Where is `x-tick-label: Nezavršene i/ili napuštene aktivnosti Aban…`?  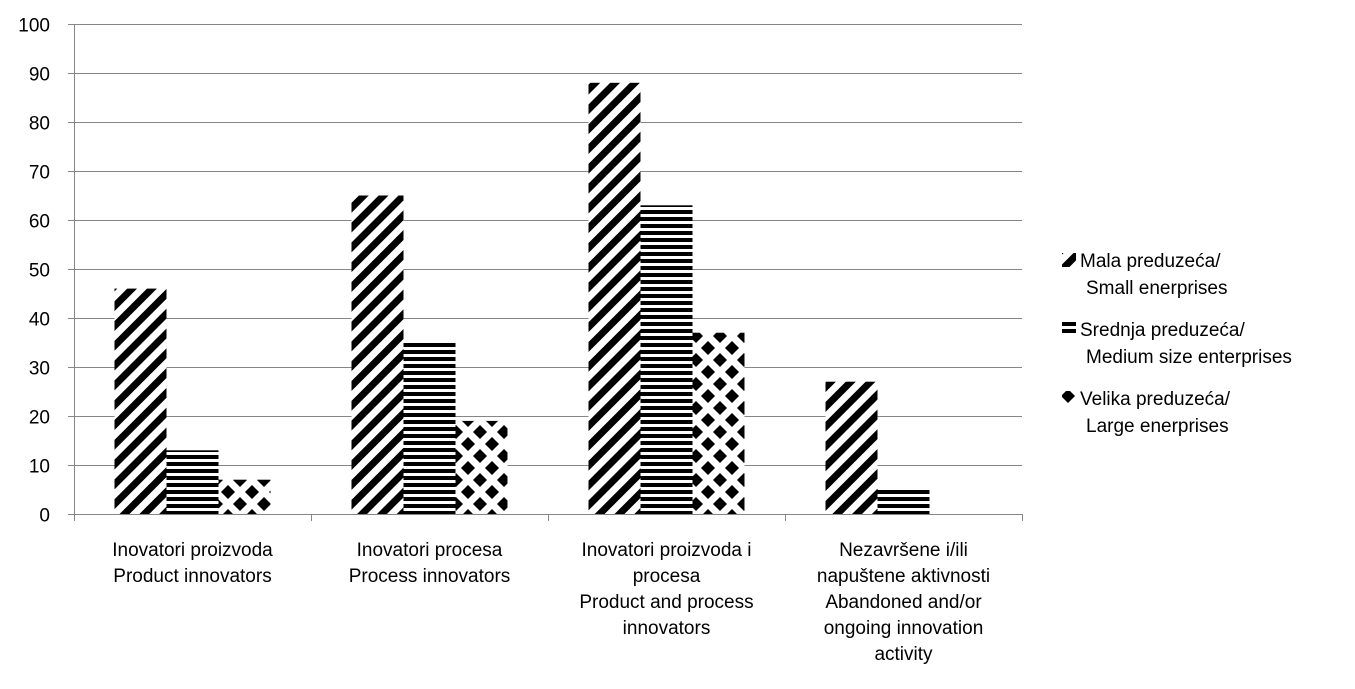 x-tick-label: Nezavršene i/ili napuštene aktivnosti Aban… is located at coordinates (903, 602).